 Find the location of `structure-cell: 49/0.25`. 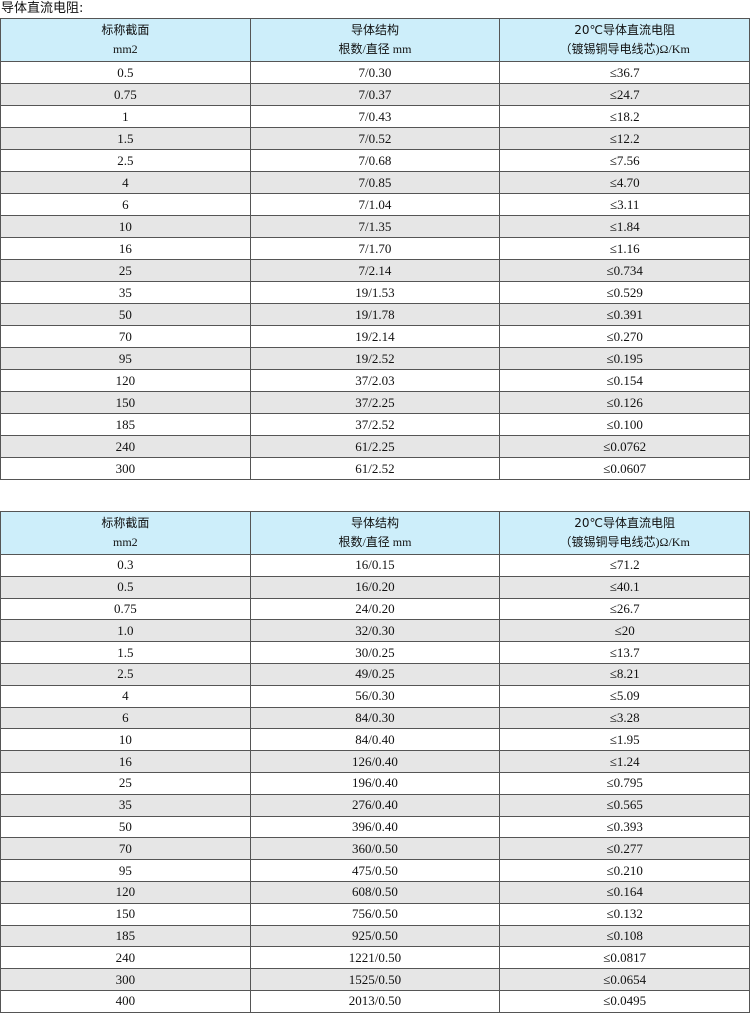

structure-cell: 49/0.25 is located at coordinates (375, 674).